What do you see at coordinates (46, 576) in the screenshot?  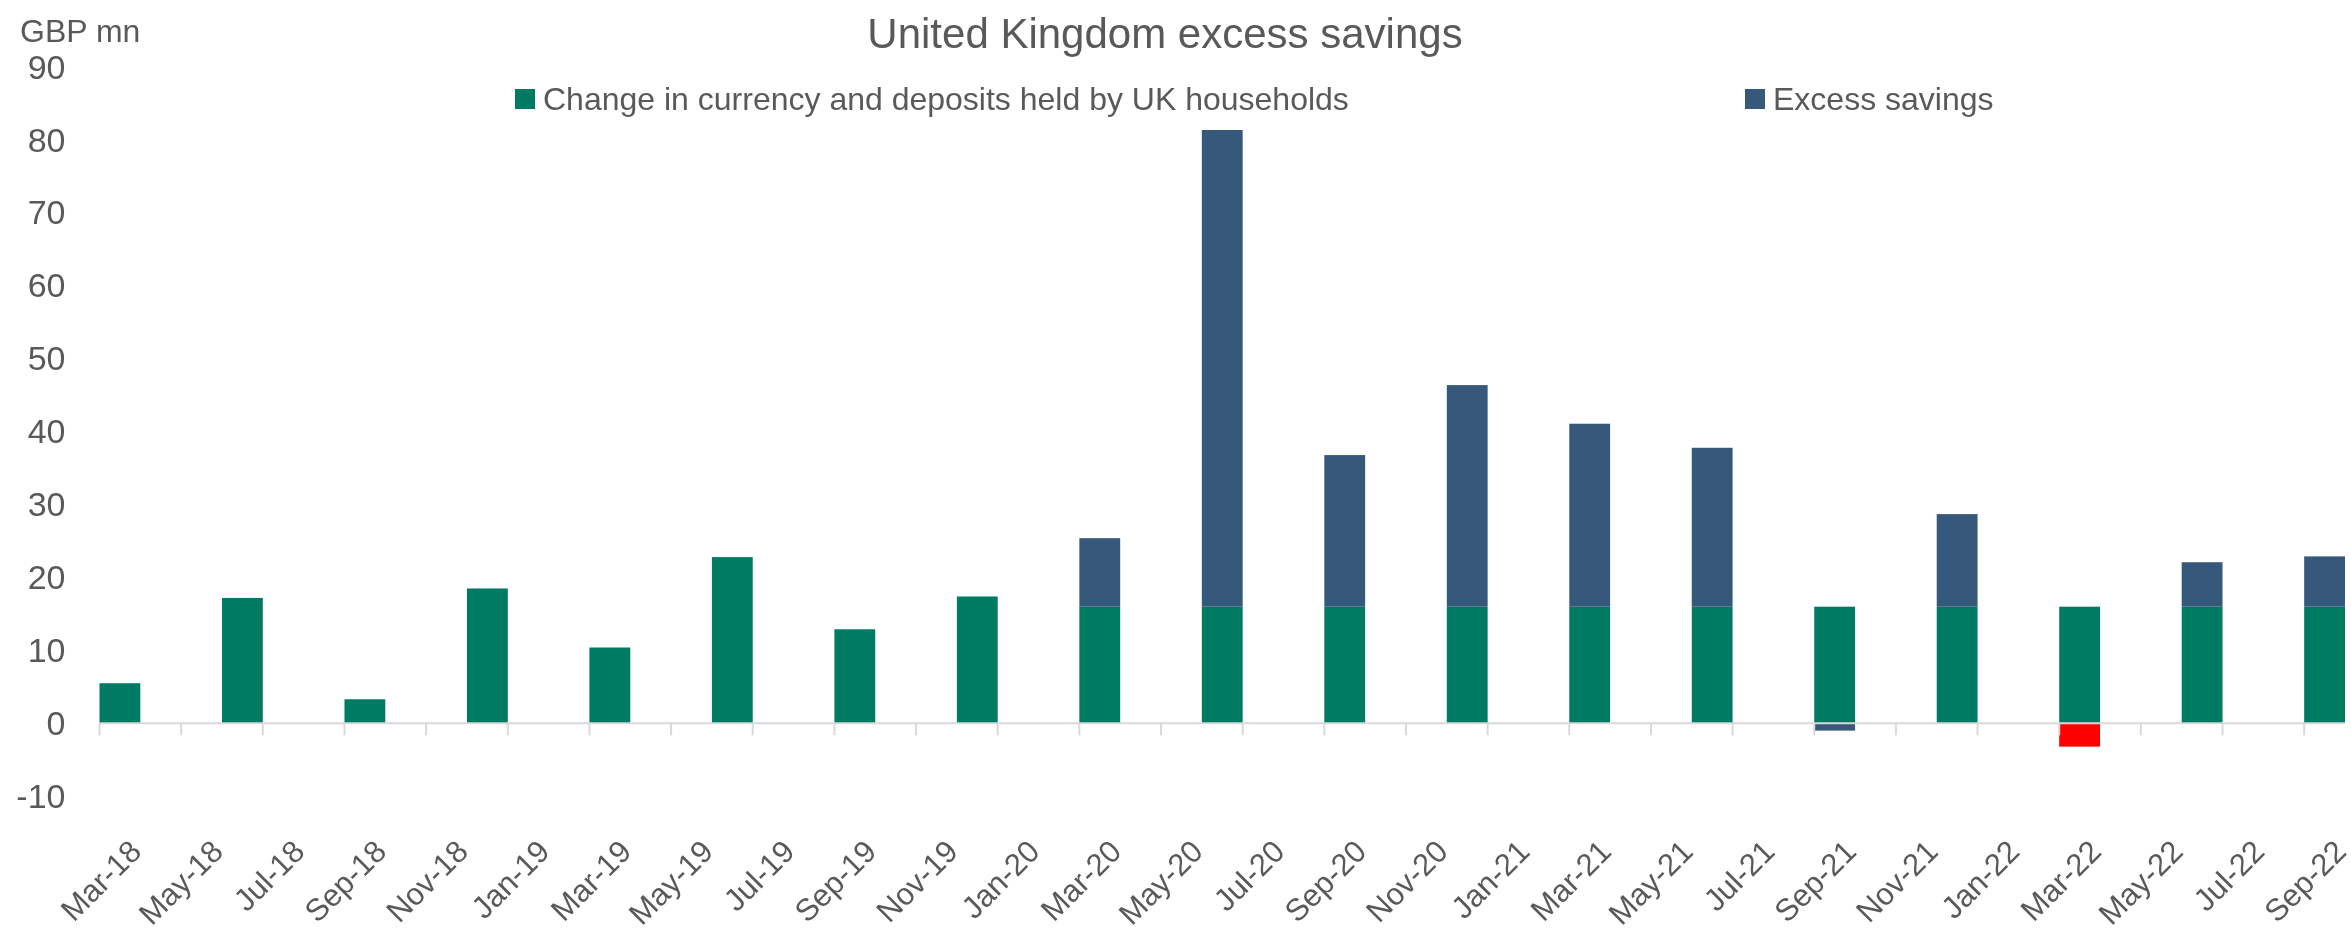 I see `y-tick-label: 20` at bounding box center [46, 576].